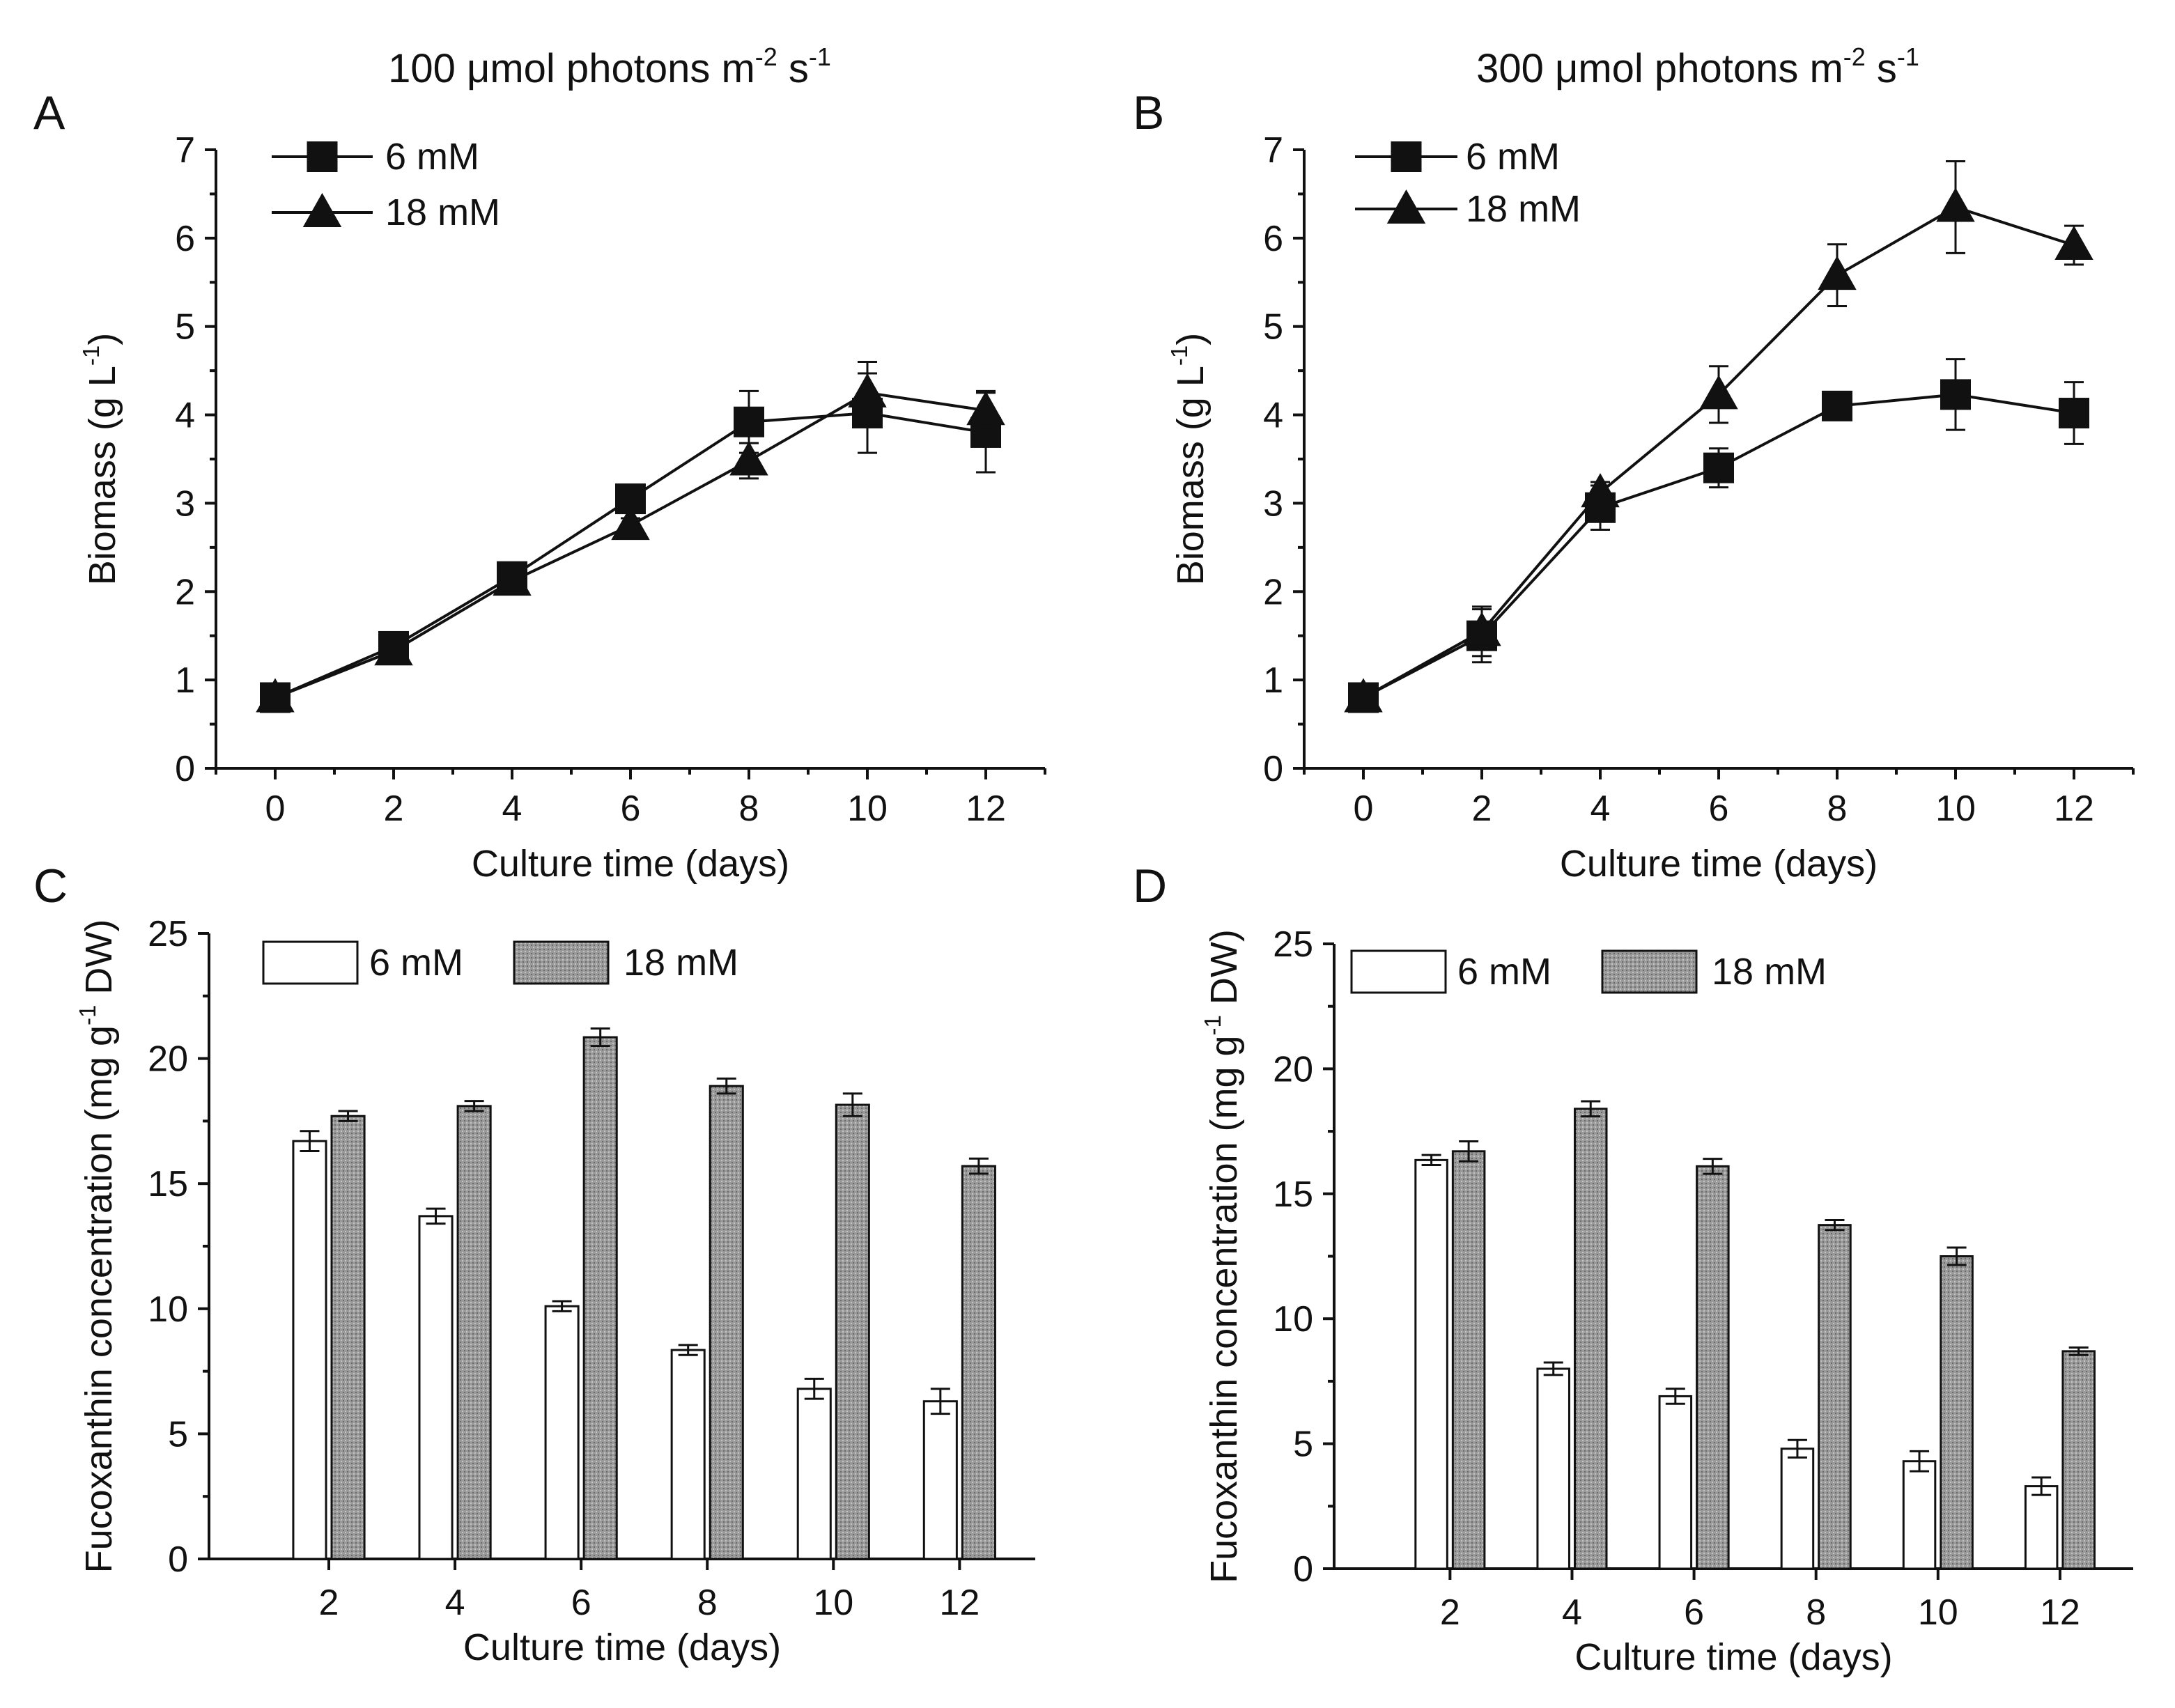 The height and width of the screenshot is (1708, 2175). What do you see at coordinates (1273, 592) in the screenshot?
I see `y-tick-label: 2` at bounding box center [1273, 592].